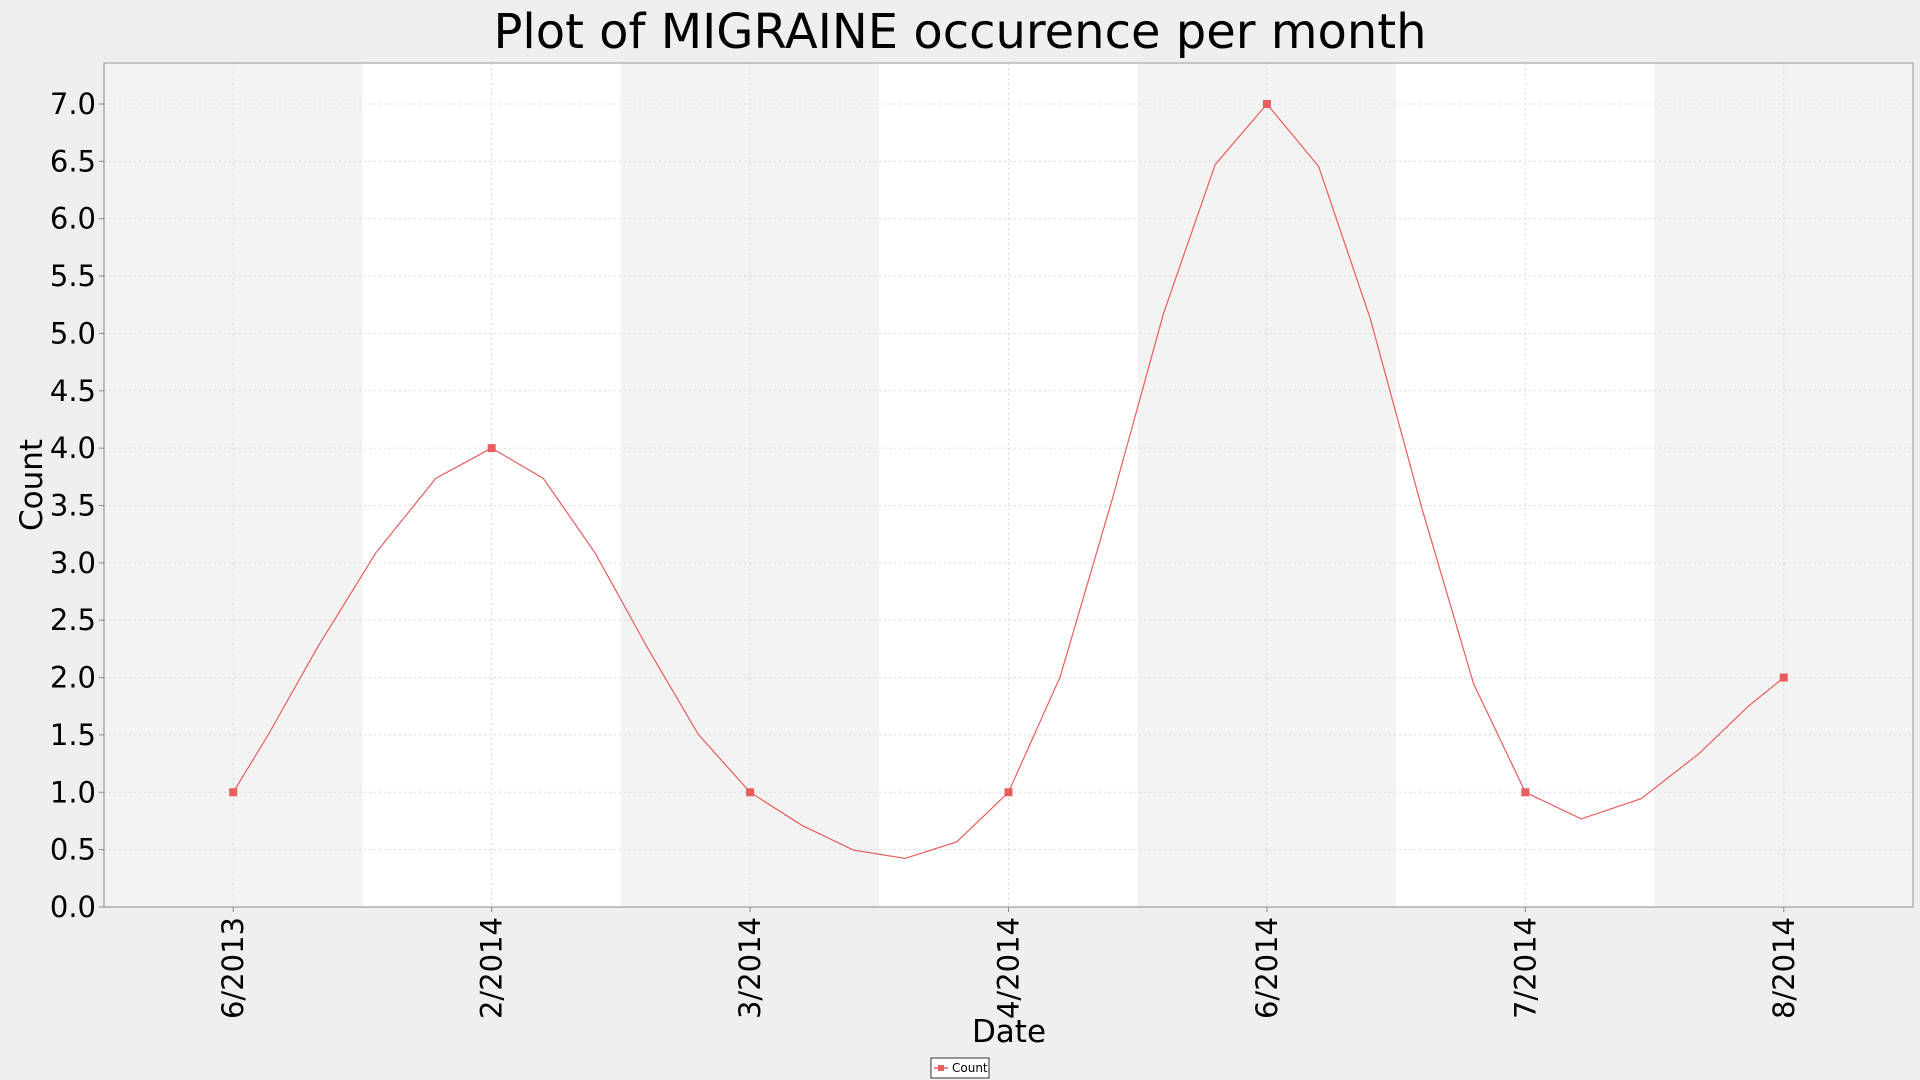 This screenshot has height=1080, width=1920. Describe the element at coordinates (941, 1068) in the screenshot. I see `legend-marker` at that location.